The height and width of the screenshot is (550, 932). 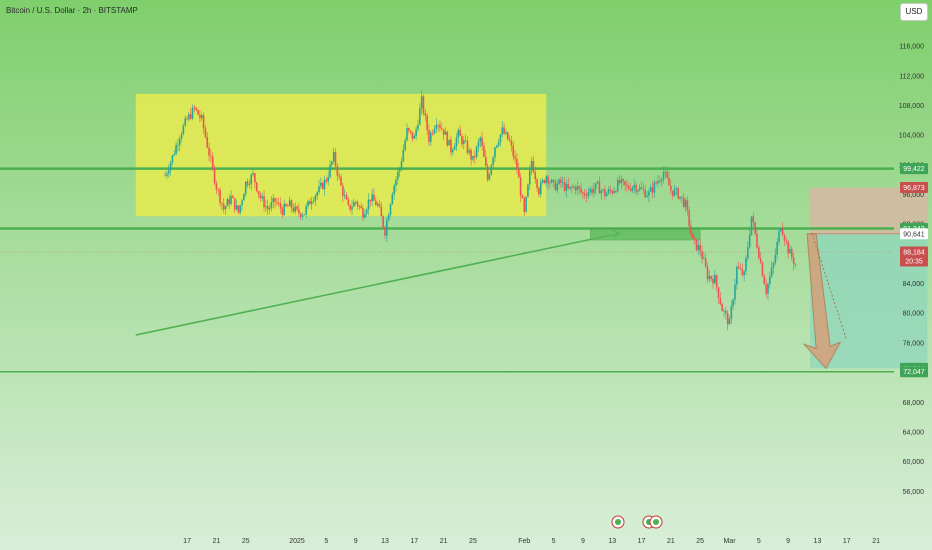 I want to click on y-axis-label: 56,000, so click(x=914, y=492).